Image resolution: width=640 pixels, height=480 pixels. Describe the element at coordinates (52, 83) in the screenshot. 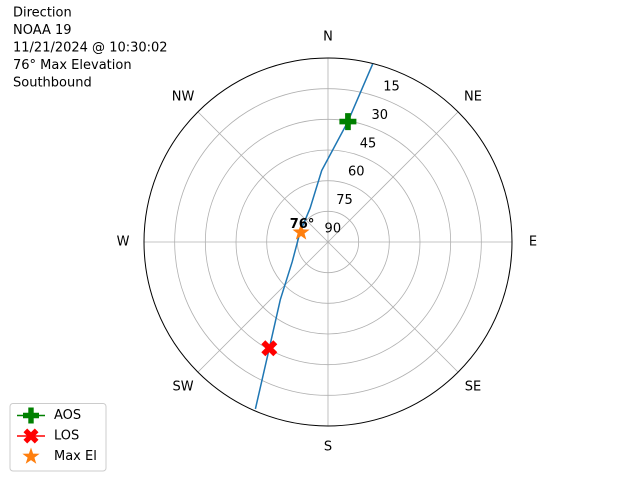

I see `title-line: Southbound` at that location.